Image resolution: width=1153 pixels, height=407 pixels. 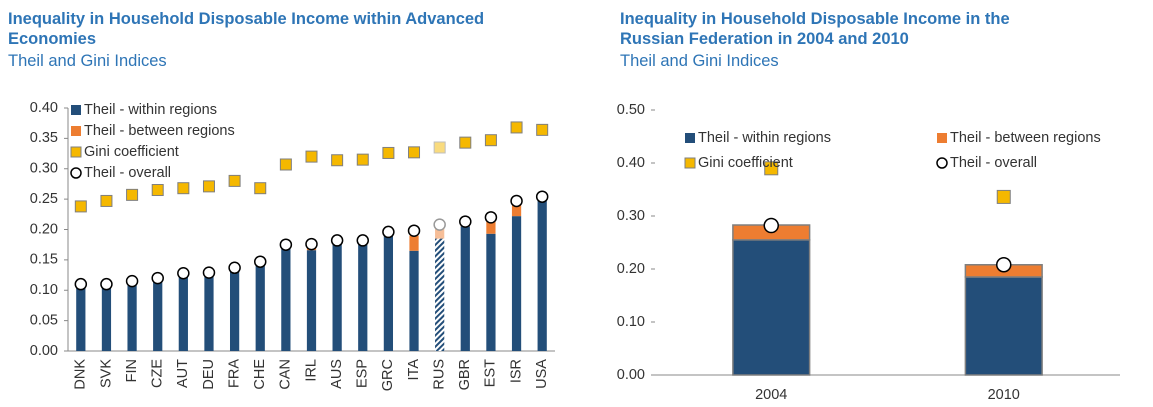 What do you see at coordinates (158, 373) in the screenshot?
I see `x-tick-label: CZE` at bounding box center [158, 373].